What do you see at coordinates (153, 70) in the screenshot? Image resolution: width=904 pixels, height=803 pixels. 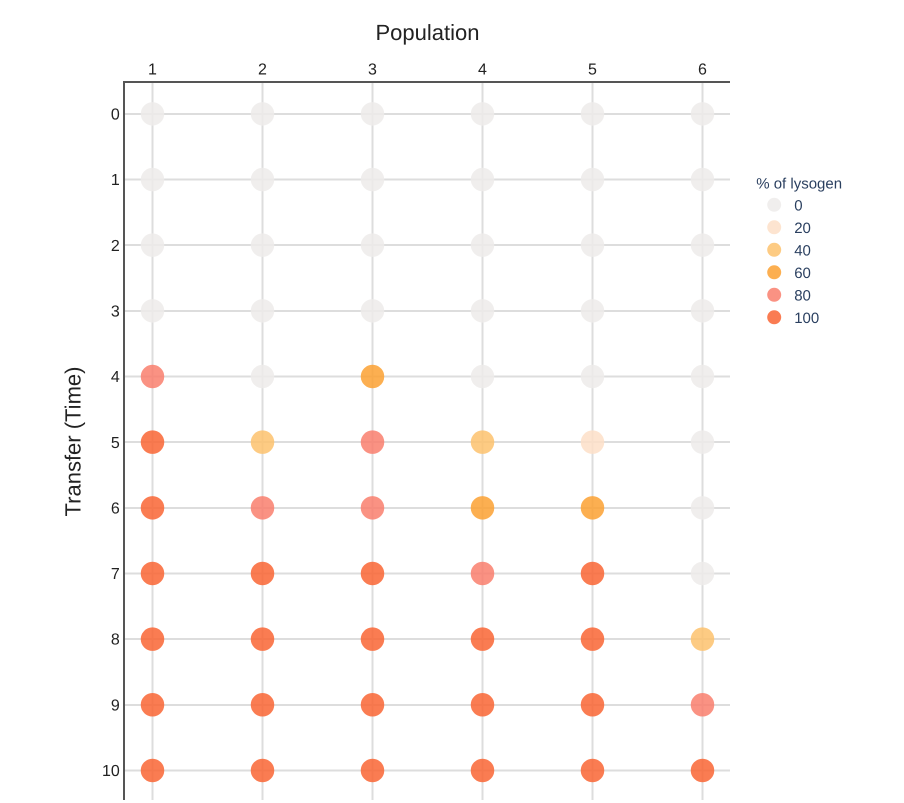 I see `x-tick-label: 1` at bounding box center [153, 70].